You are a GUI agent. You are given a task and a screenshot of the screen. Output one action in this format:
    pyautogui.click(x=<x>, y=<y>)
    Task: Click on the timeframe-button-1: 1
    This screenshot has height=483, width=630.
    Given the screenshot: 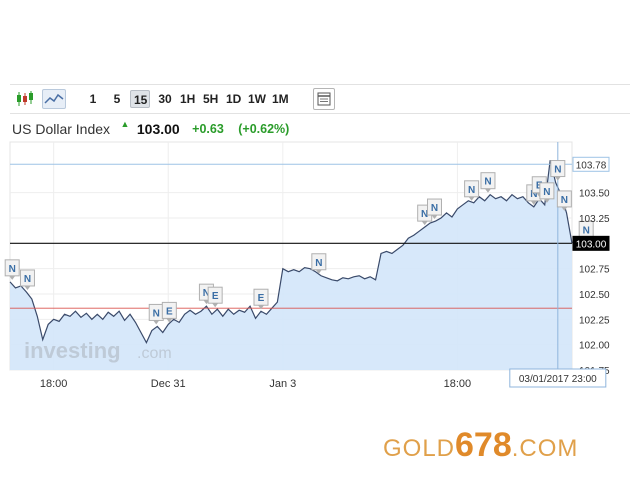 What is the action you would take?
    pyautogui.click(x=93, y=99)
    